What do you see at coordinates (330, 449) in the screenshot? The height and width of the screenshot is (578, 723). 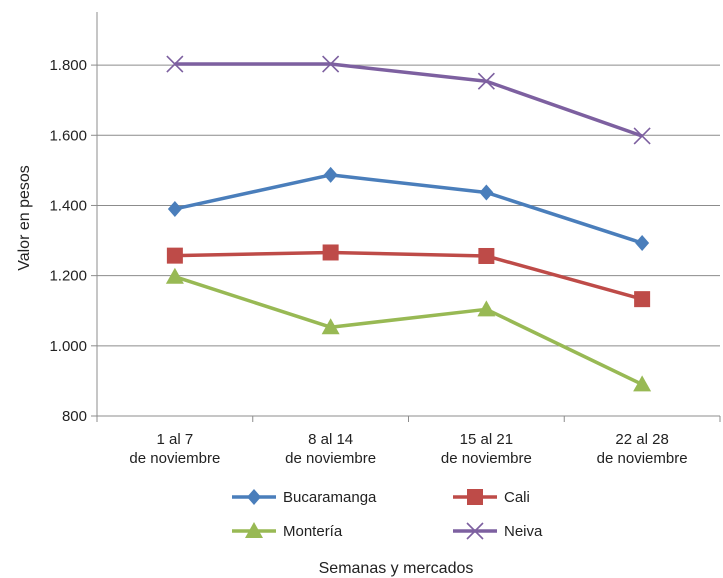 I see `x-tick-label: 8 al 14 de noviembre` at bounding box center [330, 449].